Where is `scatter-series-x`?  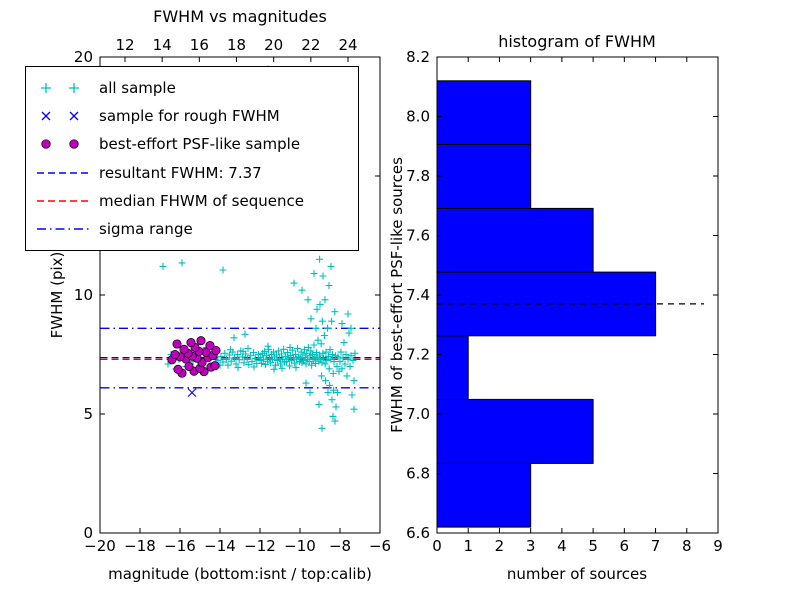 scatter-series-x is located at coordinates (192, 392).